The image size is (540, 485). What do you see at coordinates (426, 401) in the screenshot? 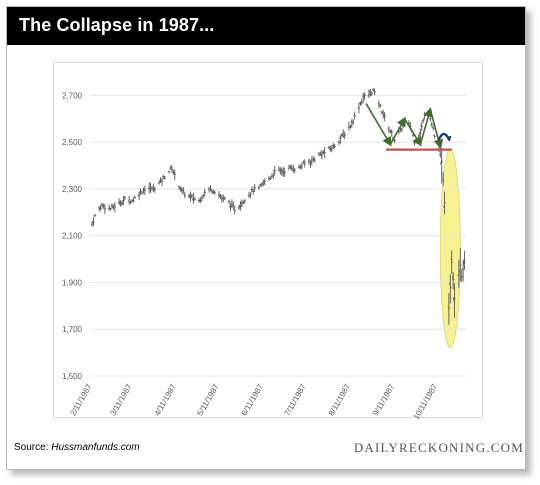
I see `x-tick-label: 10/11/1987` at bounding box center [426, 401].